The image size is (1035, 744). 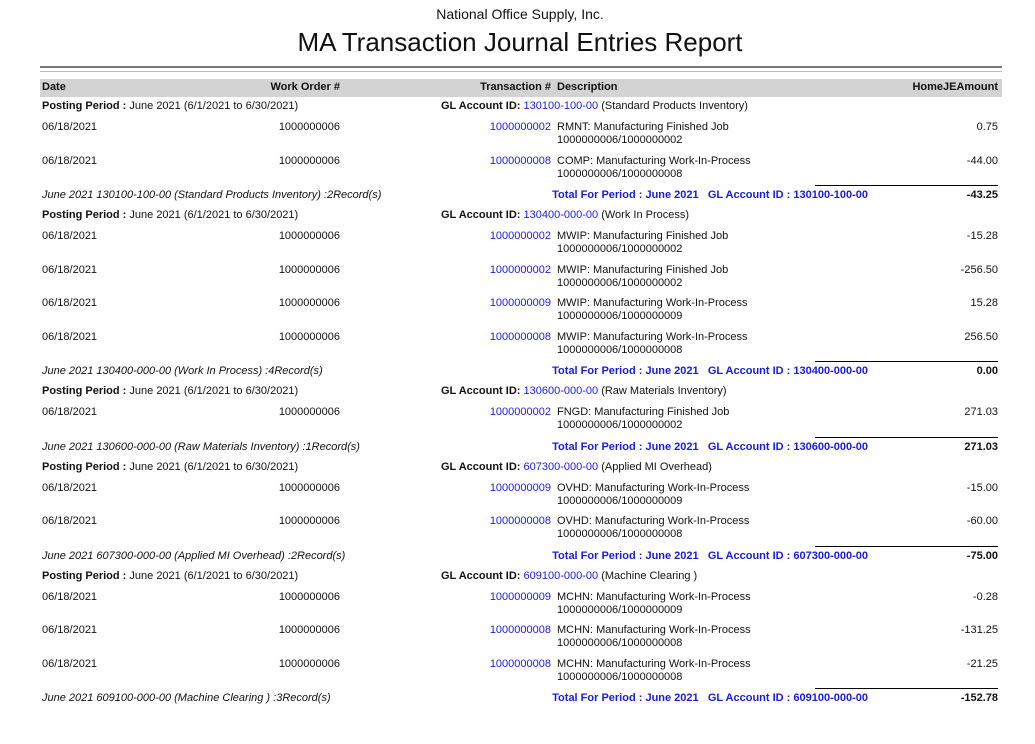 What do you see at coordinates (561, 575) in the screenshot?
I see `gl-account-link: 609100-000-00` at bounding box center [561, 575].